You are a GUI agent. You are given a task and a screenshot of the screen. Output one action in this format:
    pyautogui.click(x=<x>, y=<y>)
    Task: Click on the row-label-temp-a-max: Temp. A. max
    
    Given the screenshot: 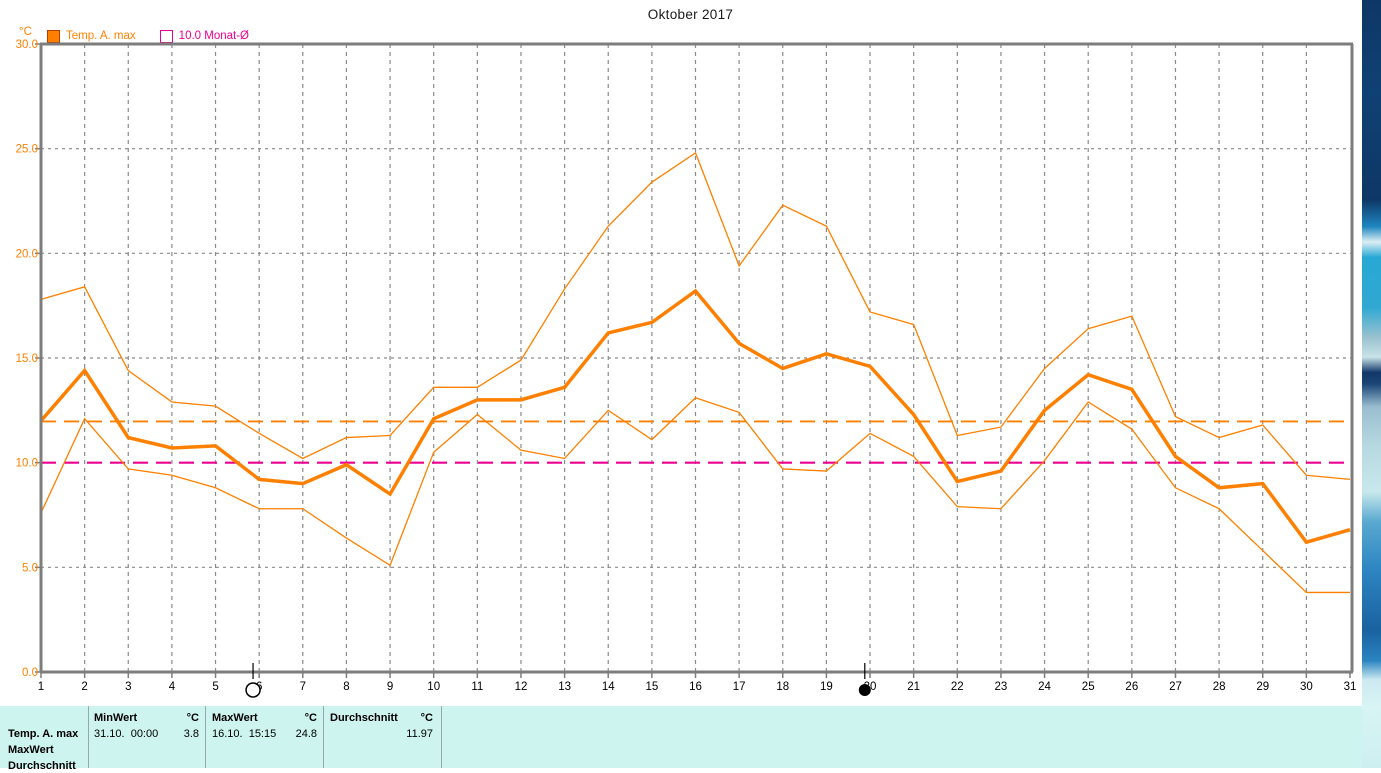 What is the action you would take?
    pyautogui.click(x=43, y=734)
    